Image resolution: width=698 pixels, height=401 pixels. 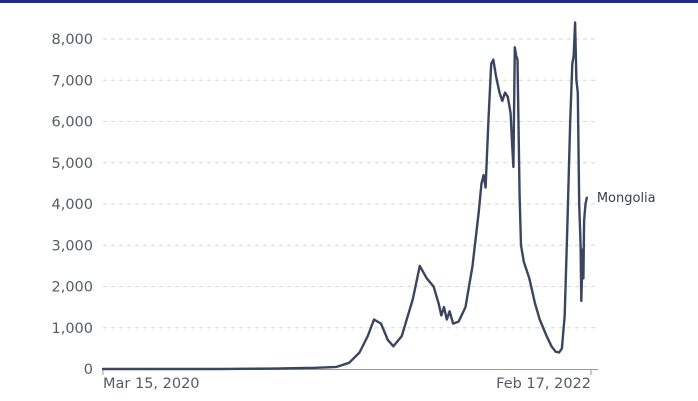 What do you see at coordinates (349, 1) in the screenshot?
I see `top-accent-rule` at bounding box center [349, 1].